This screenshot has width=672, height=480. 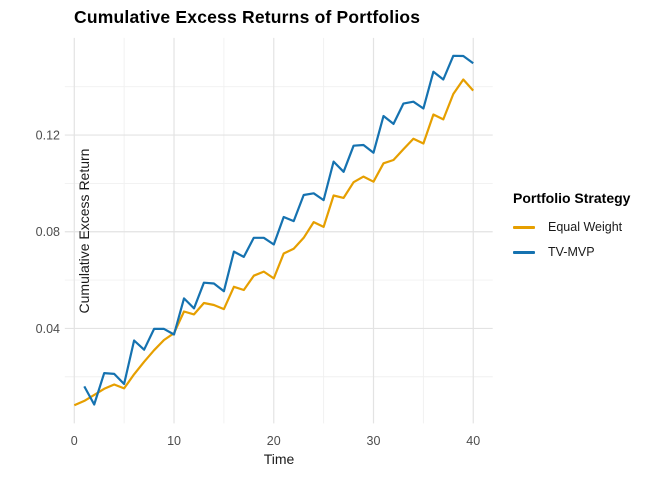 What do you see at coordinates (585, 227) in the screenshot?
I see `legend-item-label: Equal Weight` at bounding box center [585, 227].